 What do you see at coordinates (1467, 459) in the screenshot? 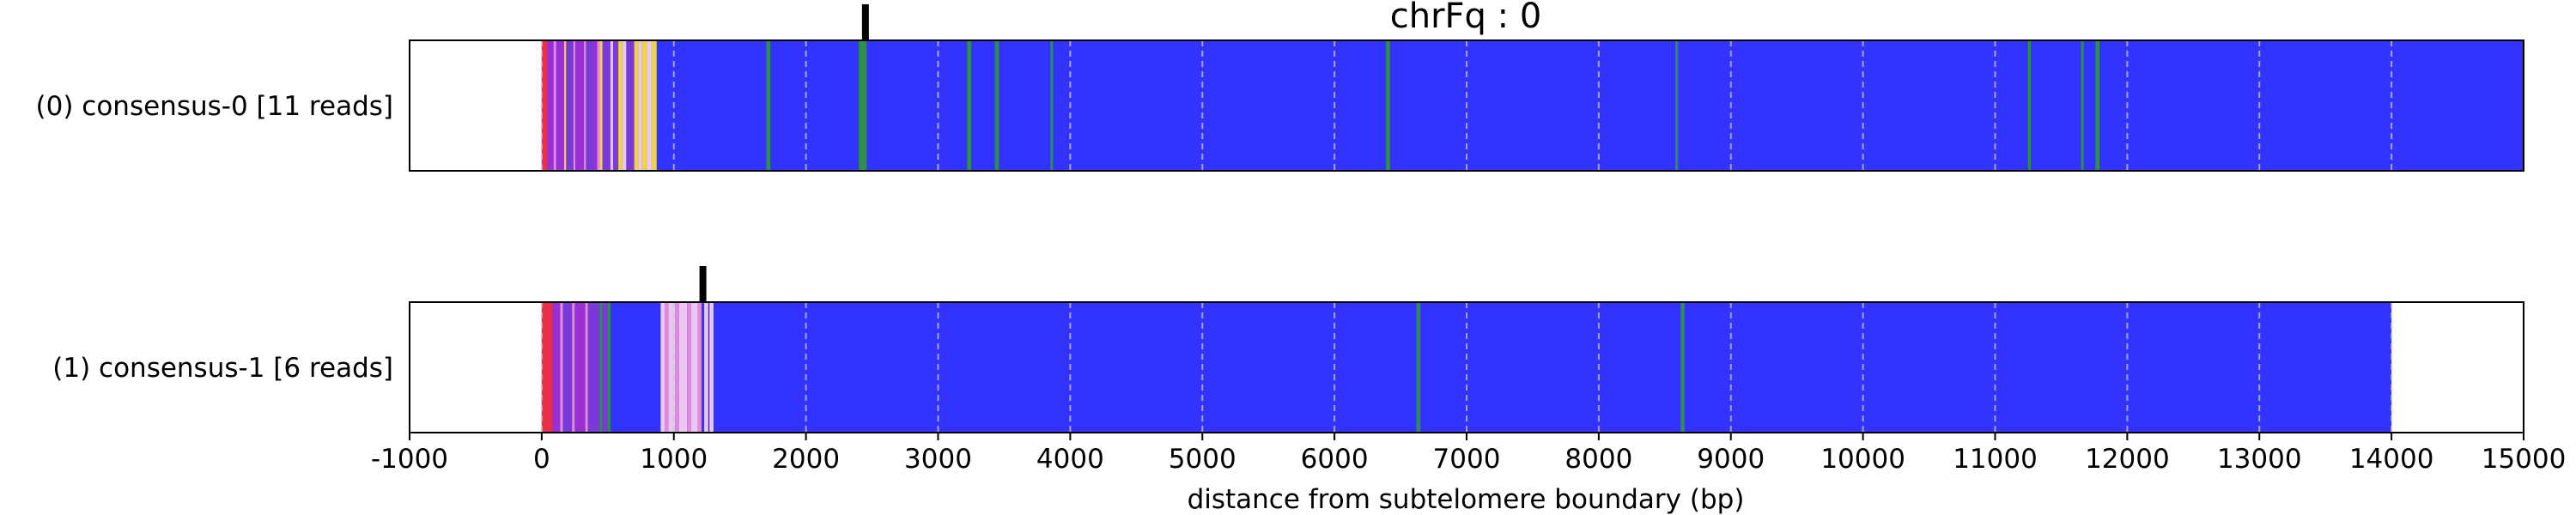
I see `x-tick-label: 7000` at bounding box center [1467, 459].